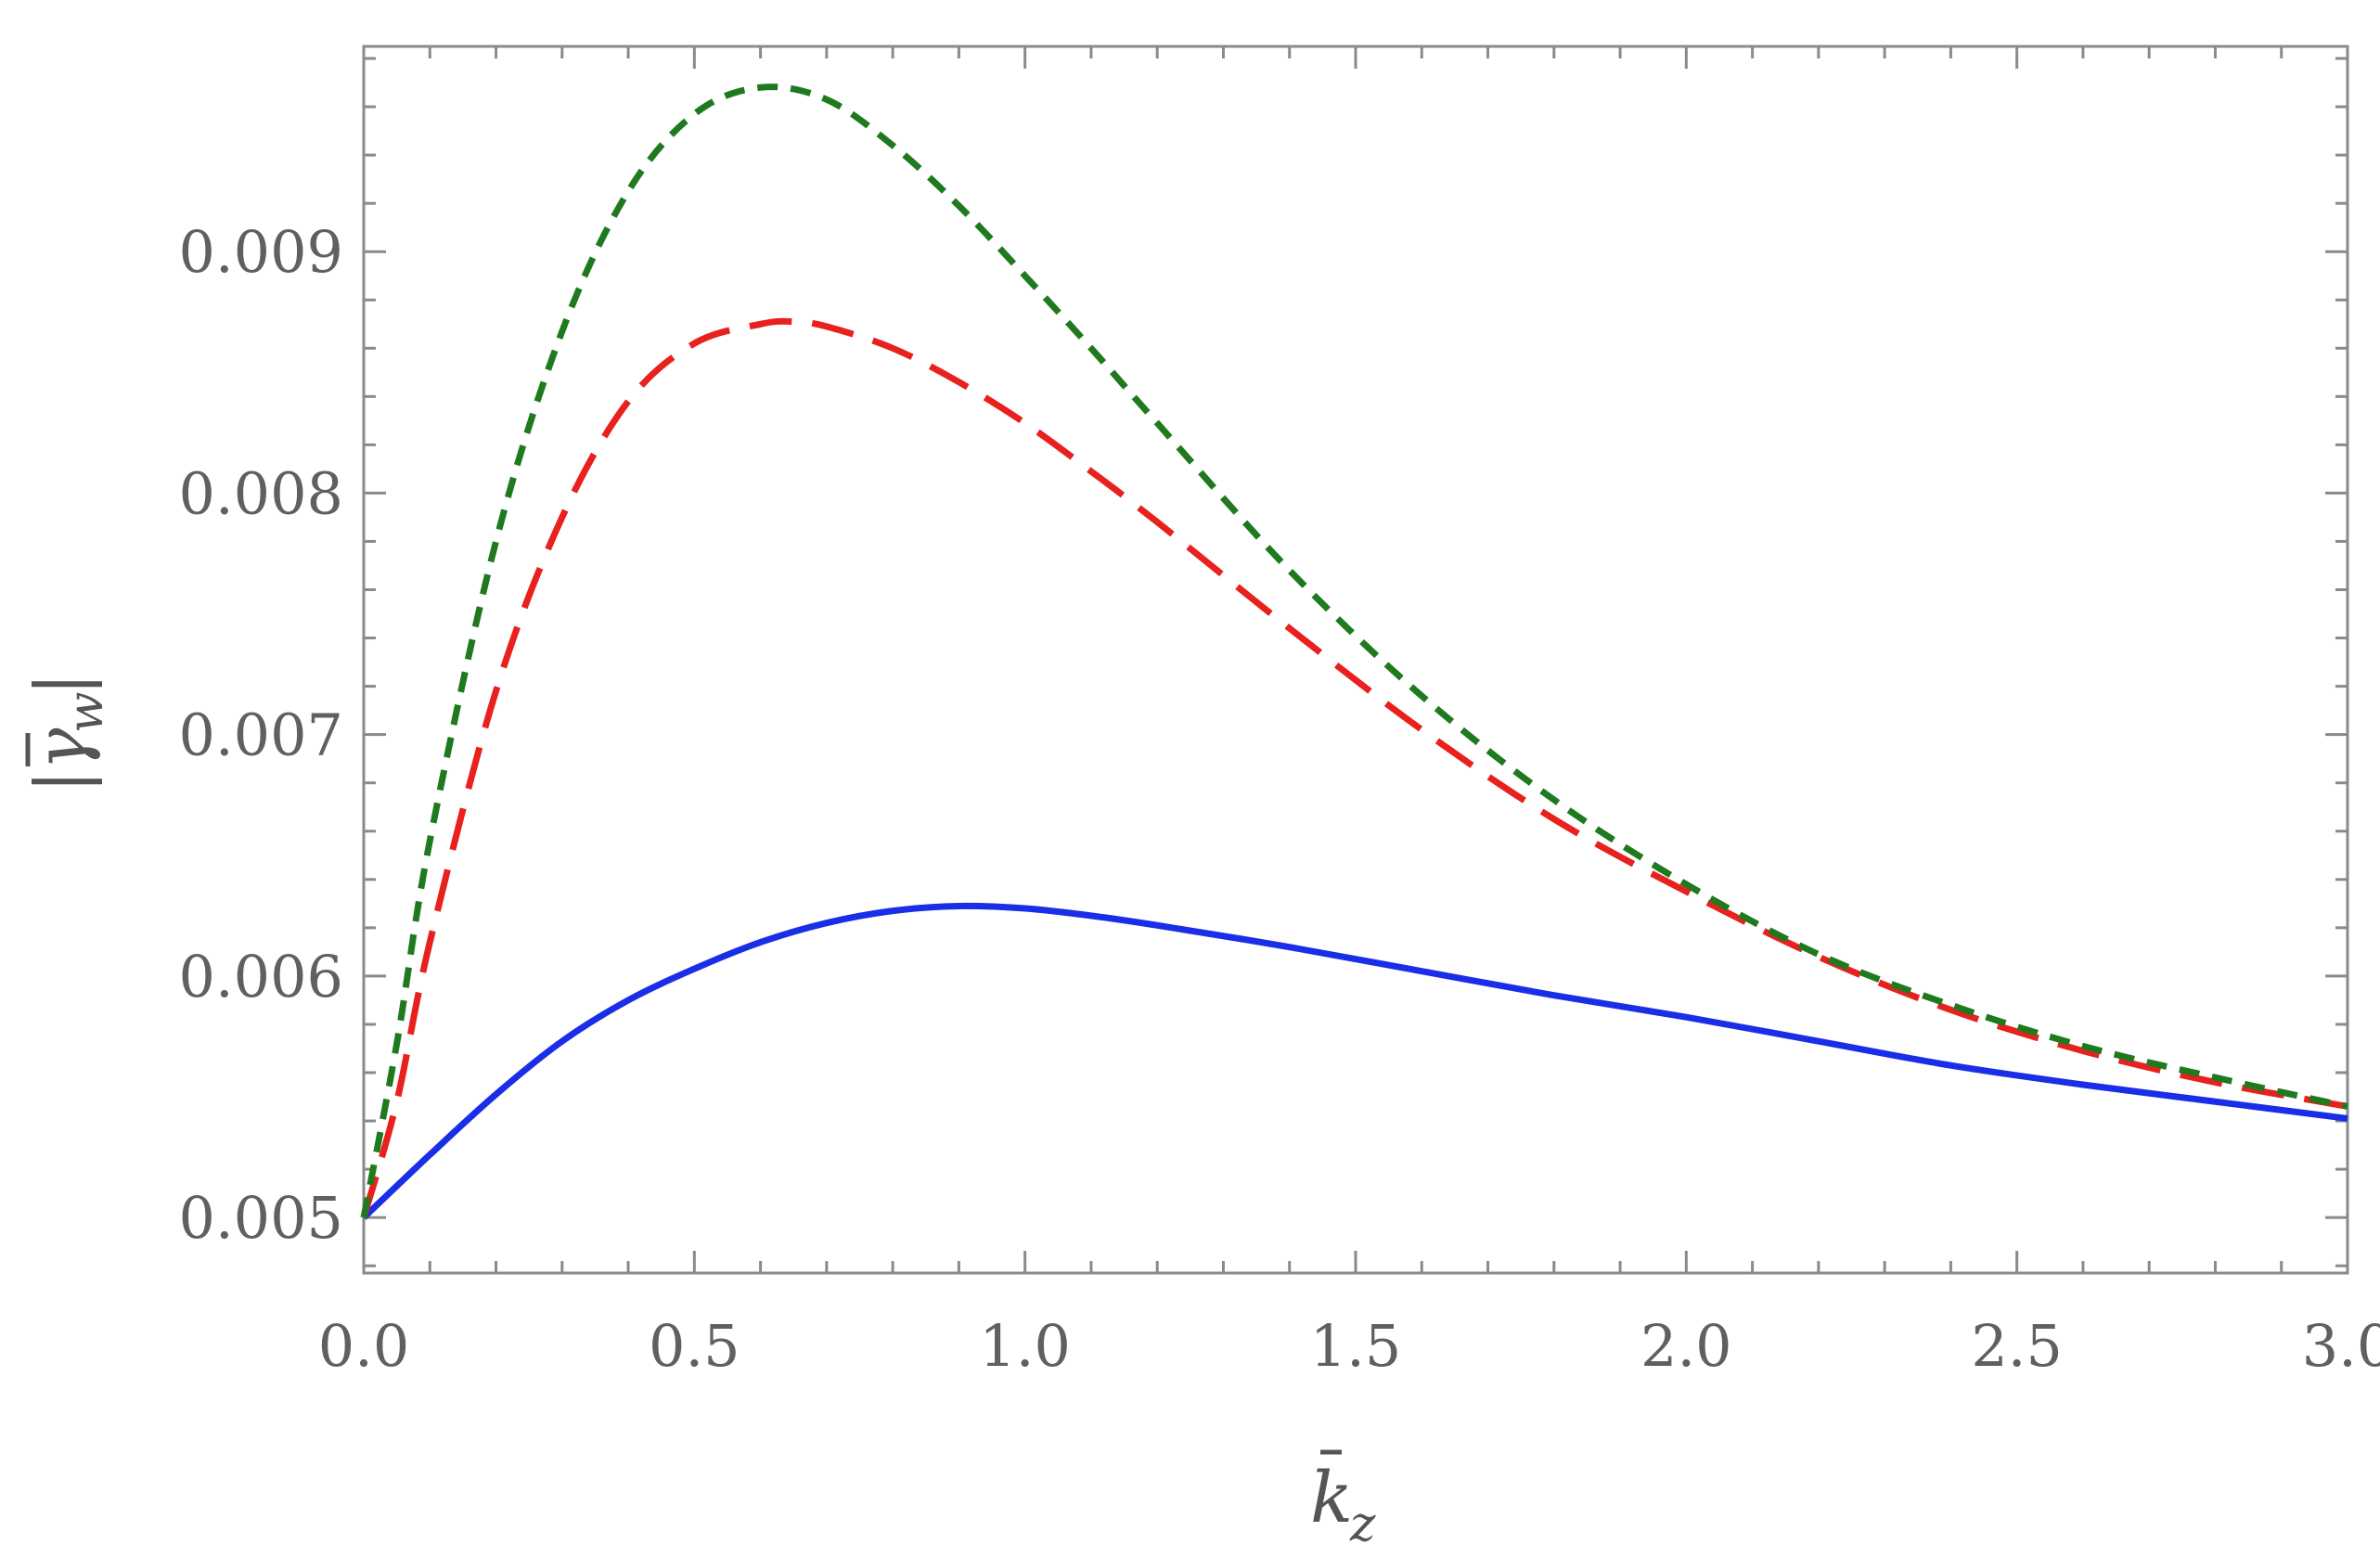 This screenshot has height=1557, width=2380. I want to click on y-tick-label: 0.009, so click(261, 252).